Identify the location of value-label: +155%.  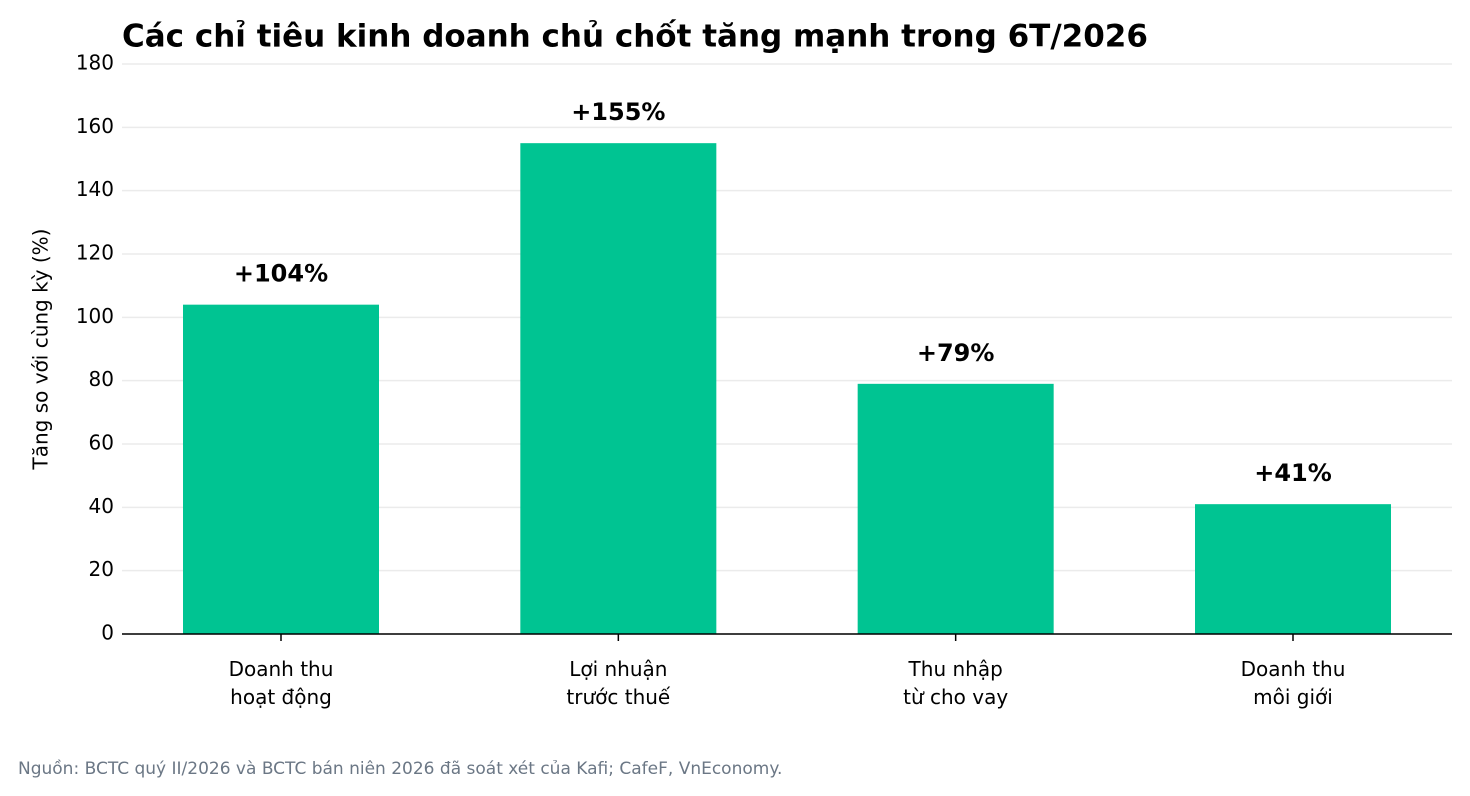
(618, 112).